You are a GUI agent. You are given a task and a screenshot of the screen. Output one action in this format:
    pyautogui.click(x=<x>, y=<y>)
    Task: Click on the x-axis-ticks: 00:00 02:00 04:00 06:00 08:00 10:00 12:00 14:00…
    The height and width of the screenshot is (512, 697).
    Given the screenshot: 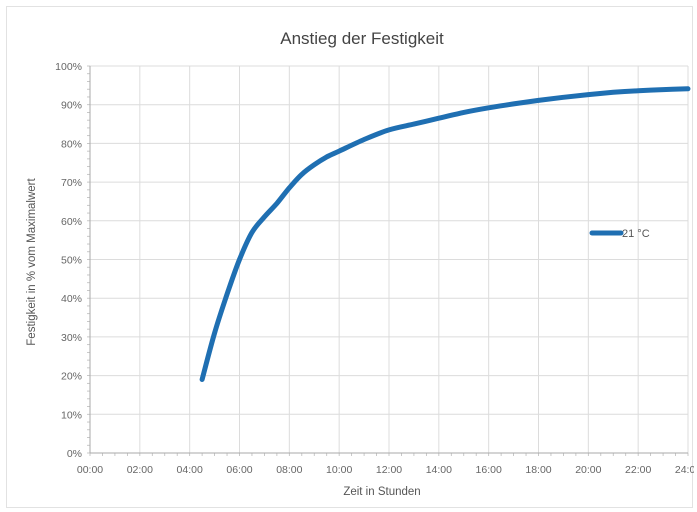 What is the action you would take?
    pyautogui.click(x=385, y=470)
    